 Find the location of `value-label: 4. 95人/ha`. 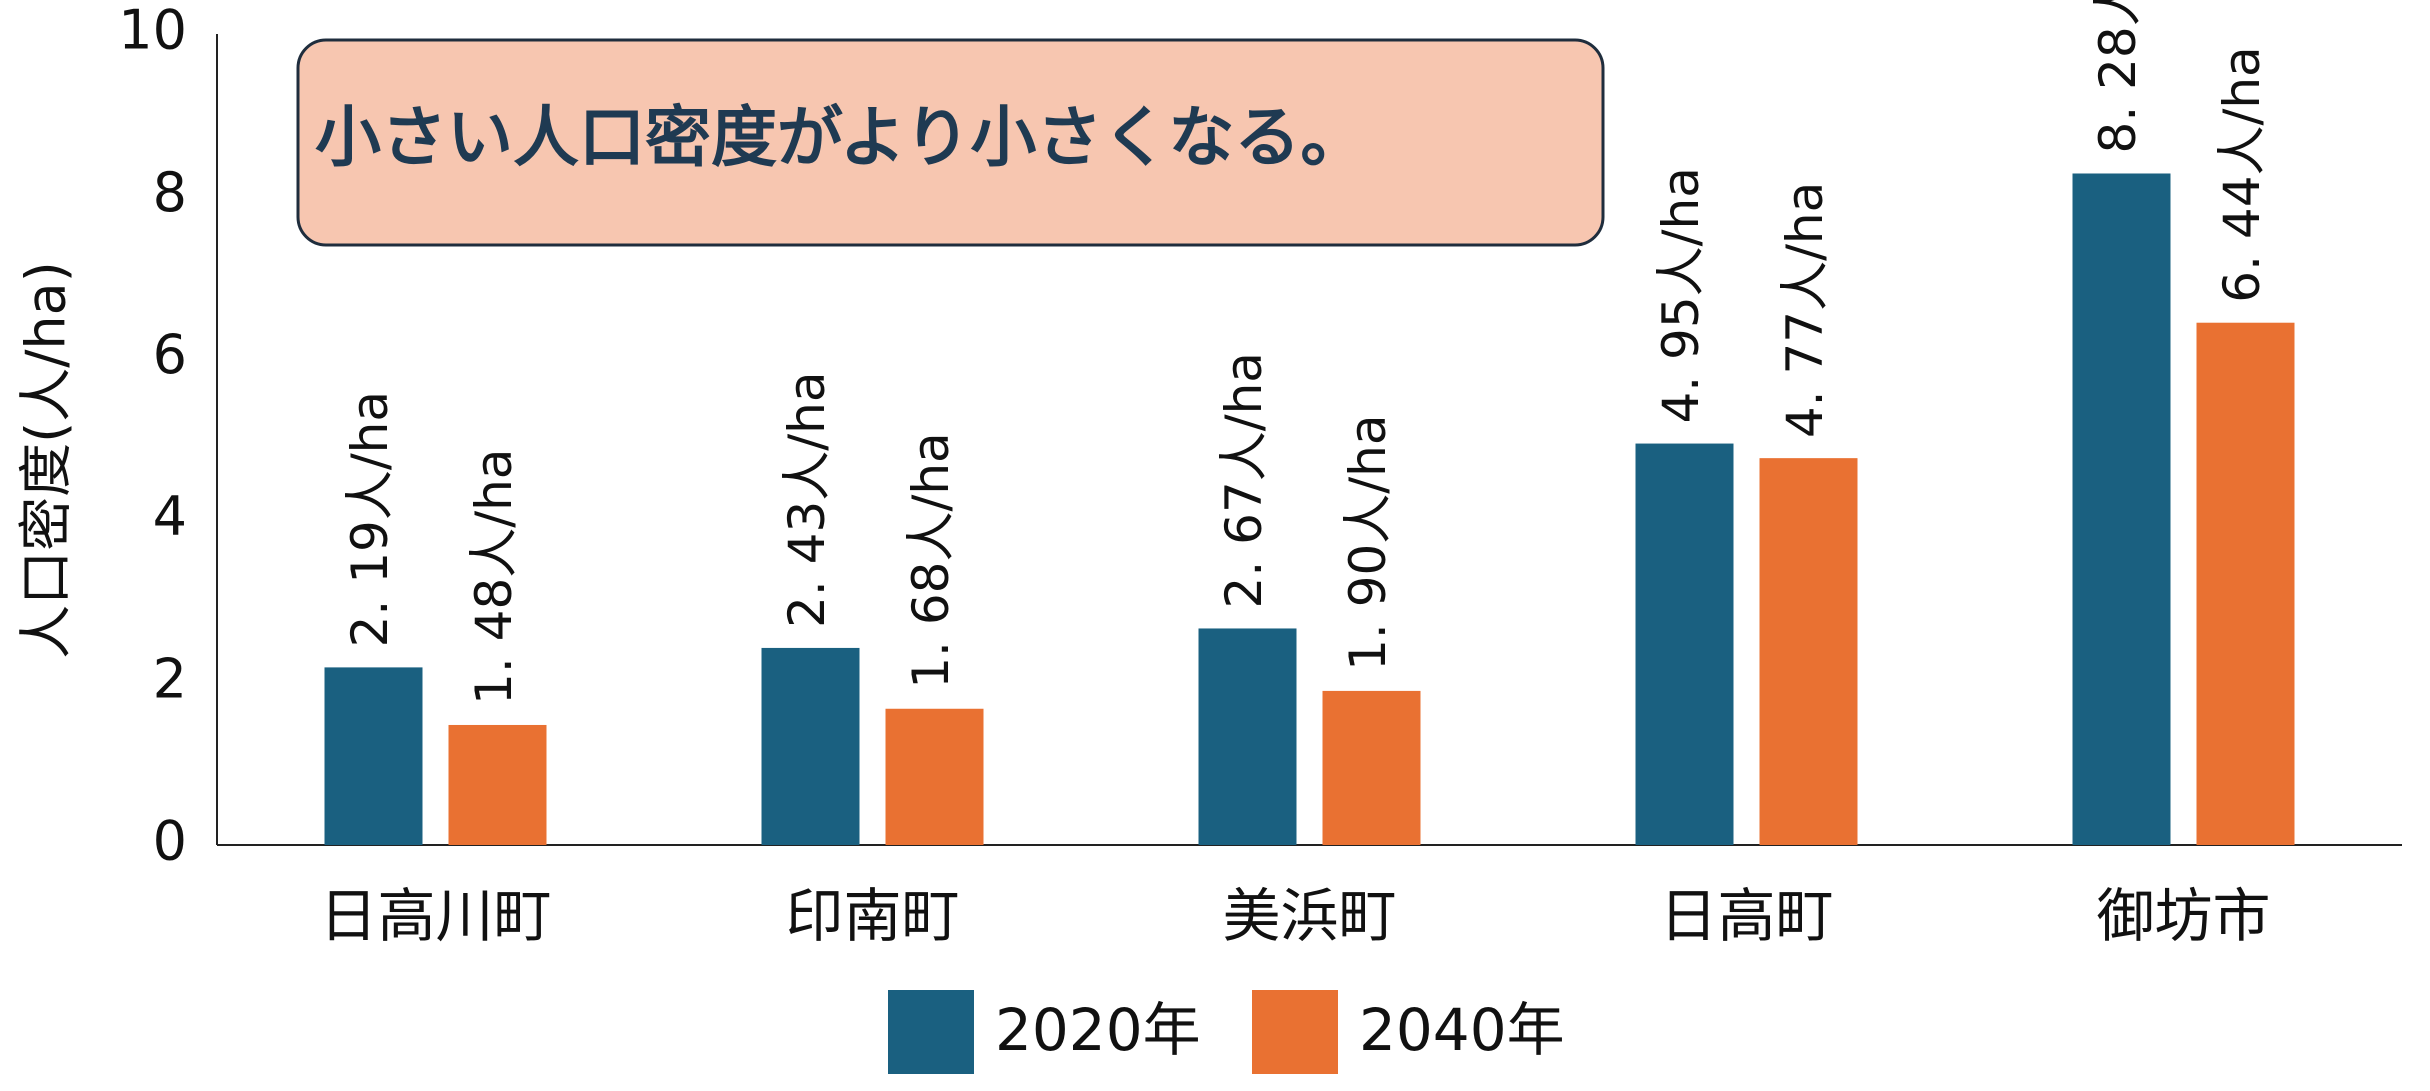

value-label: 4. 95人/ha is located at coordinates (1681, 295).